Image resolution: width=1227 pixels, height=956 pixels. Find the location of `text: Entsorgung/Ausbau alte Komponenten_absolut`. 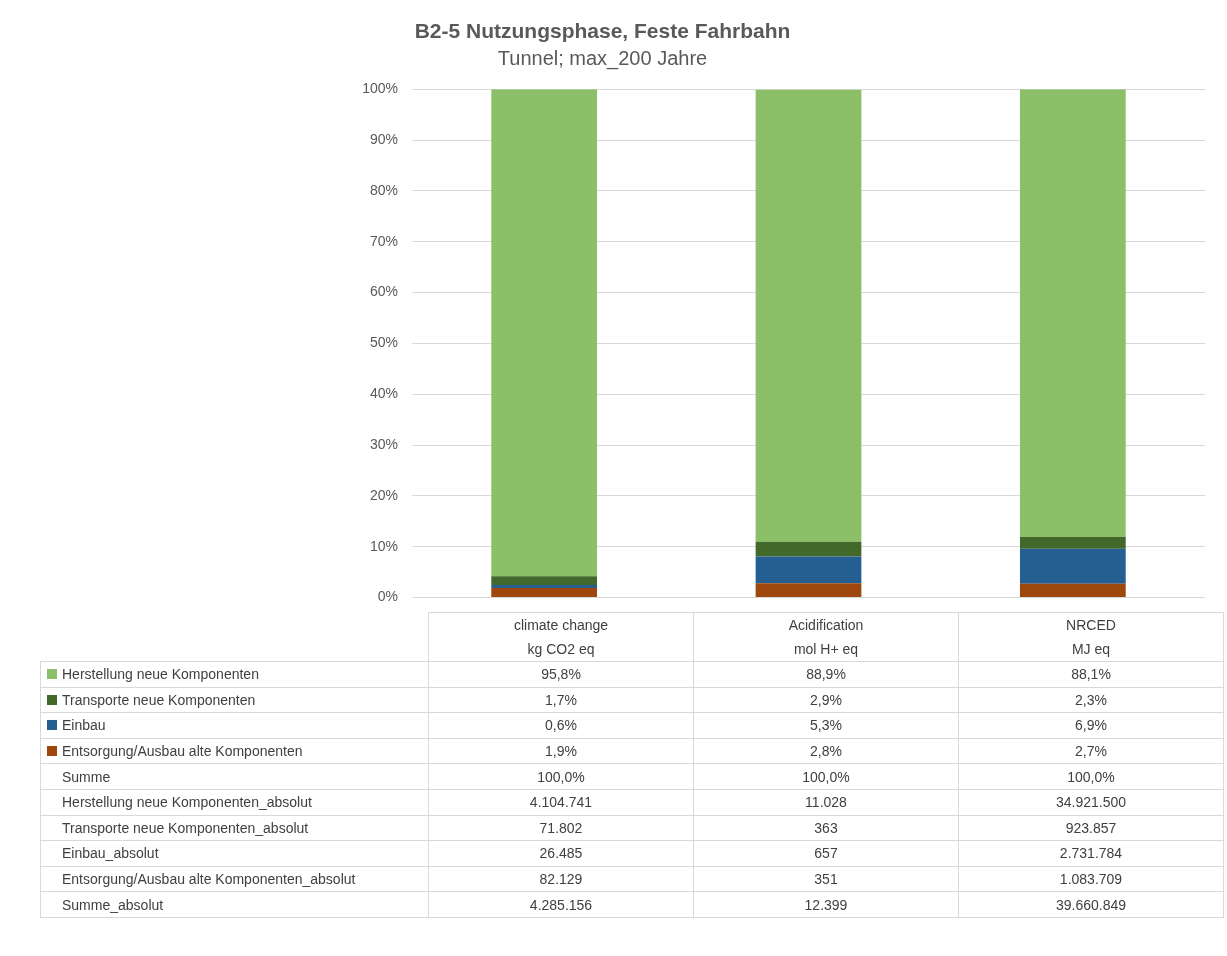

text: Entsorgung/Ausbau alte Komponenten_absolut is located at coordinates (234, 879).